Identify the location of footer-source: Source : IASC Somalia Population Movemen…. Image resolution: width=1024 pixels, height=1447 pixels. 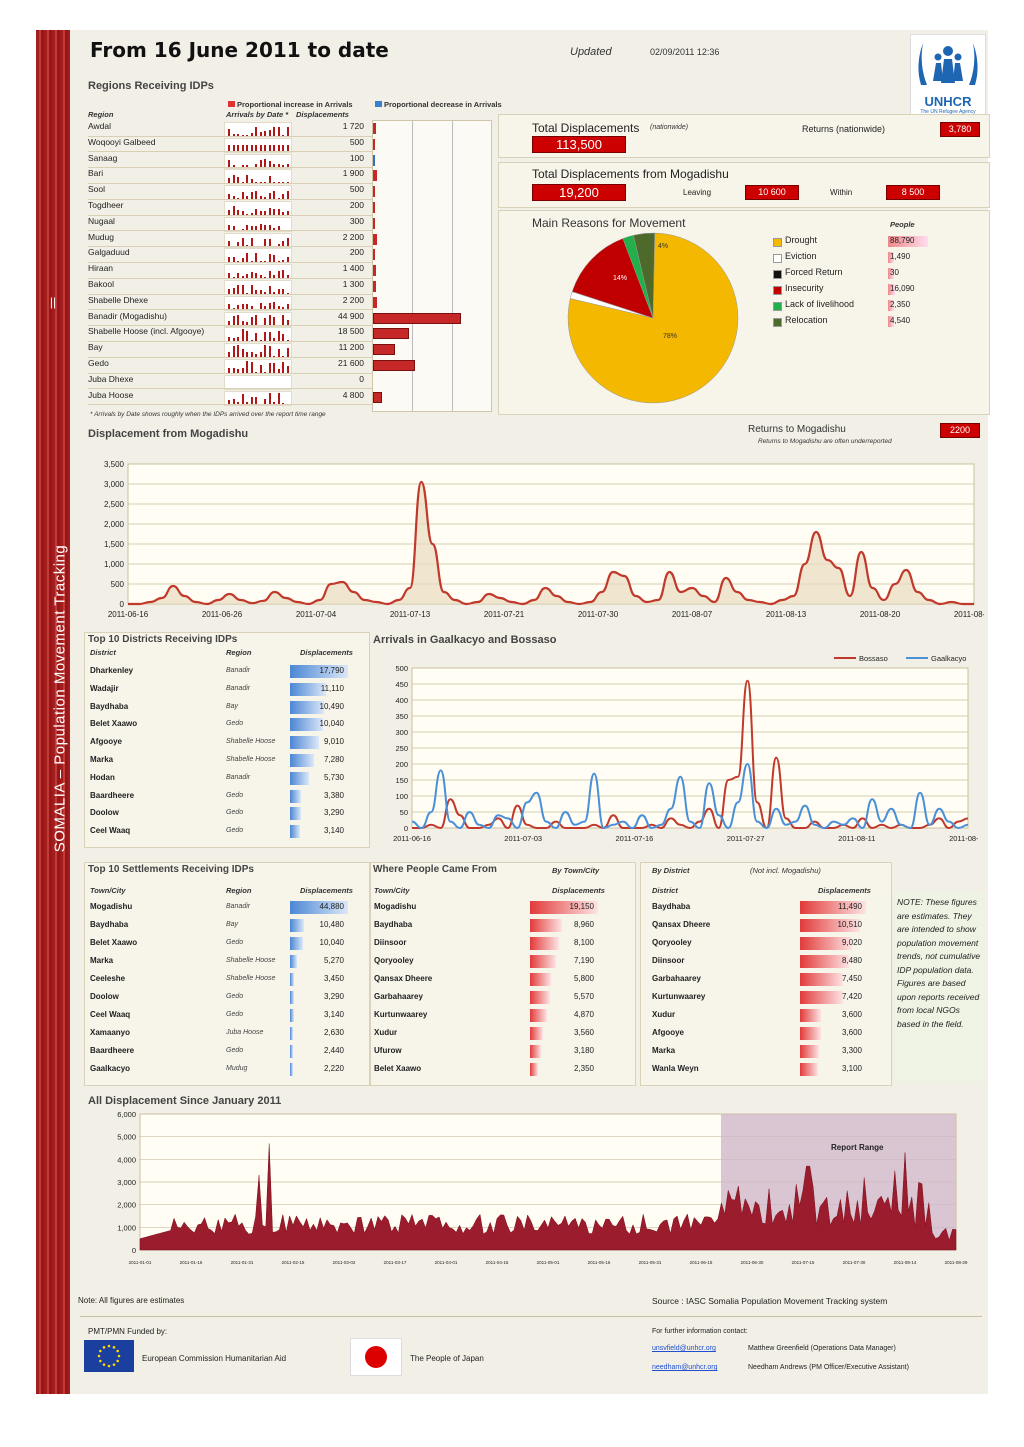
(770, 1301).